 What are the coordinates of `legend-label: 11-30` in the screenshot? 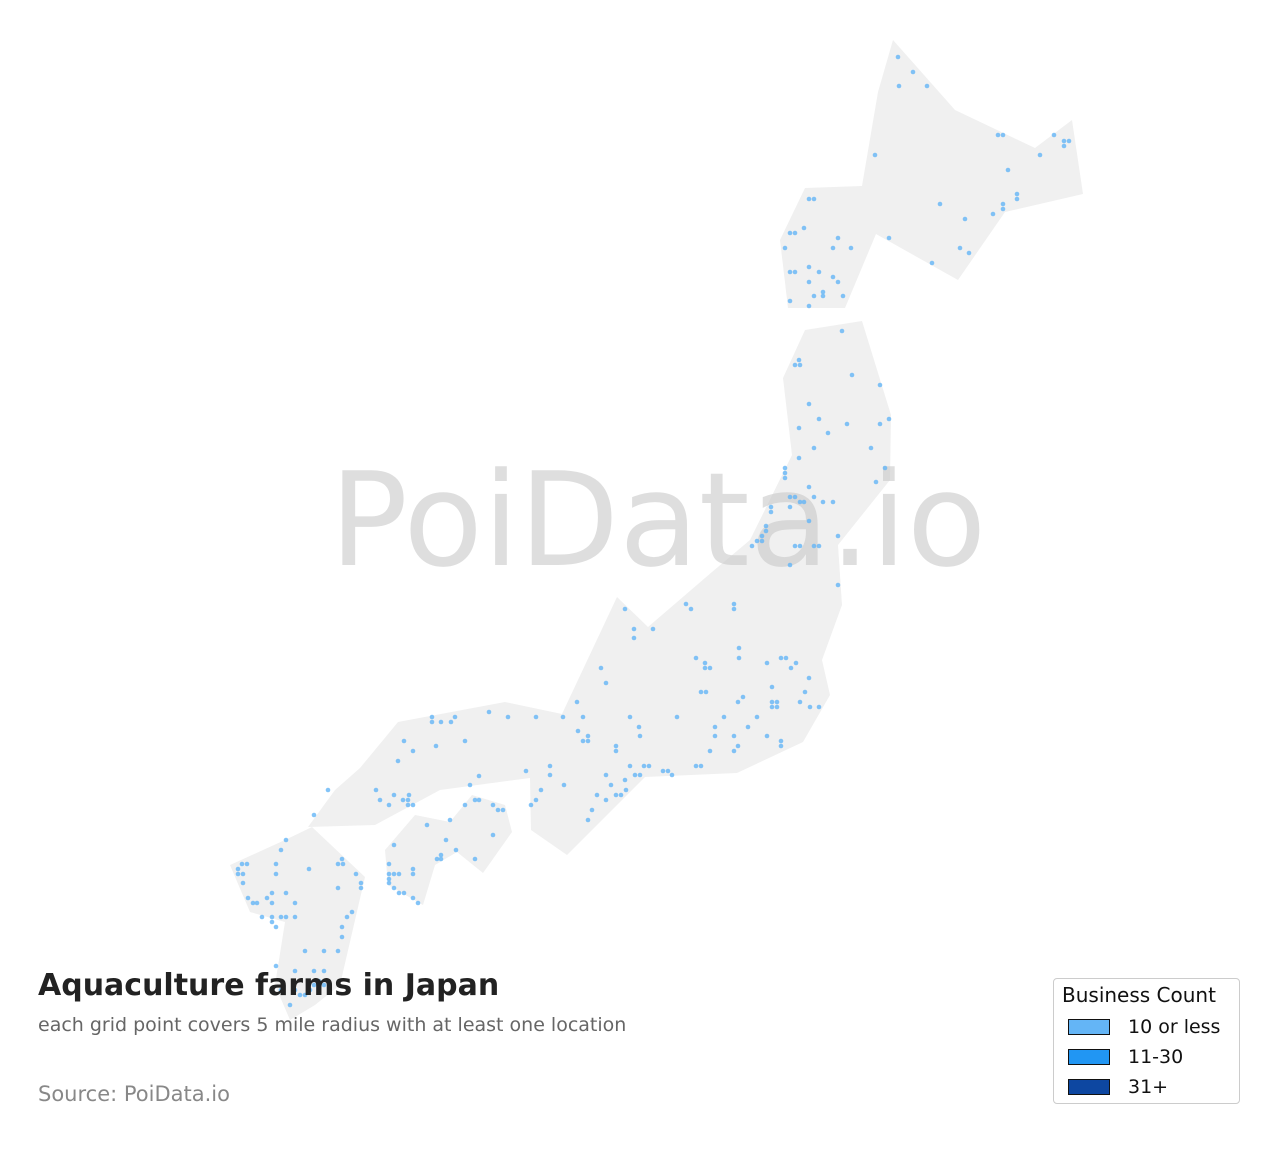 It's located at (1156, 1057).